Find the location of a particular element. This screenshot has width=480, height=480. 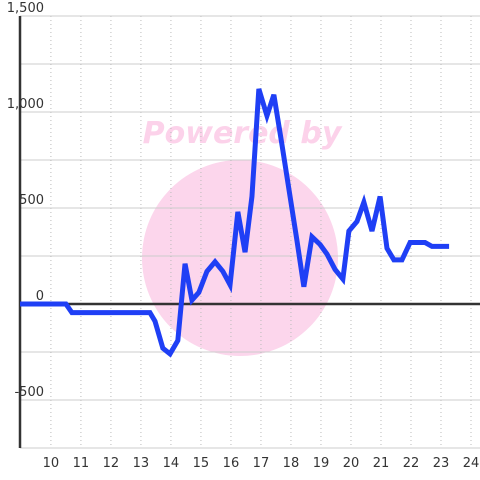

x-tick-label: 22 is located at coordinates (411, 463).